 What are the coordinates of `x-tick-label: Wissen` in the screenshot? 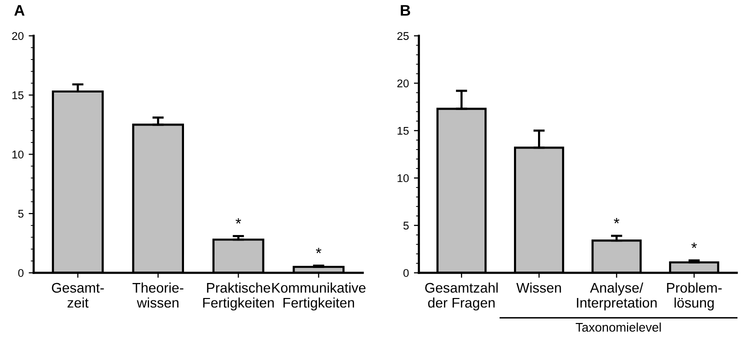 It's located at (538, 287).